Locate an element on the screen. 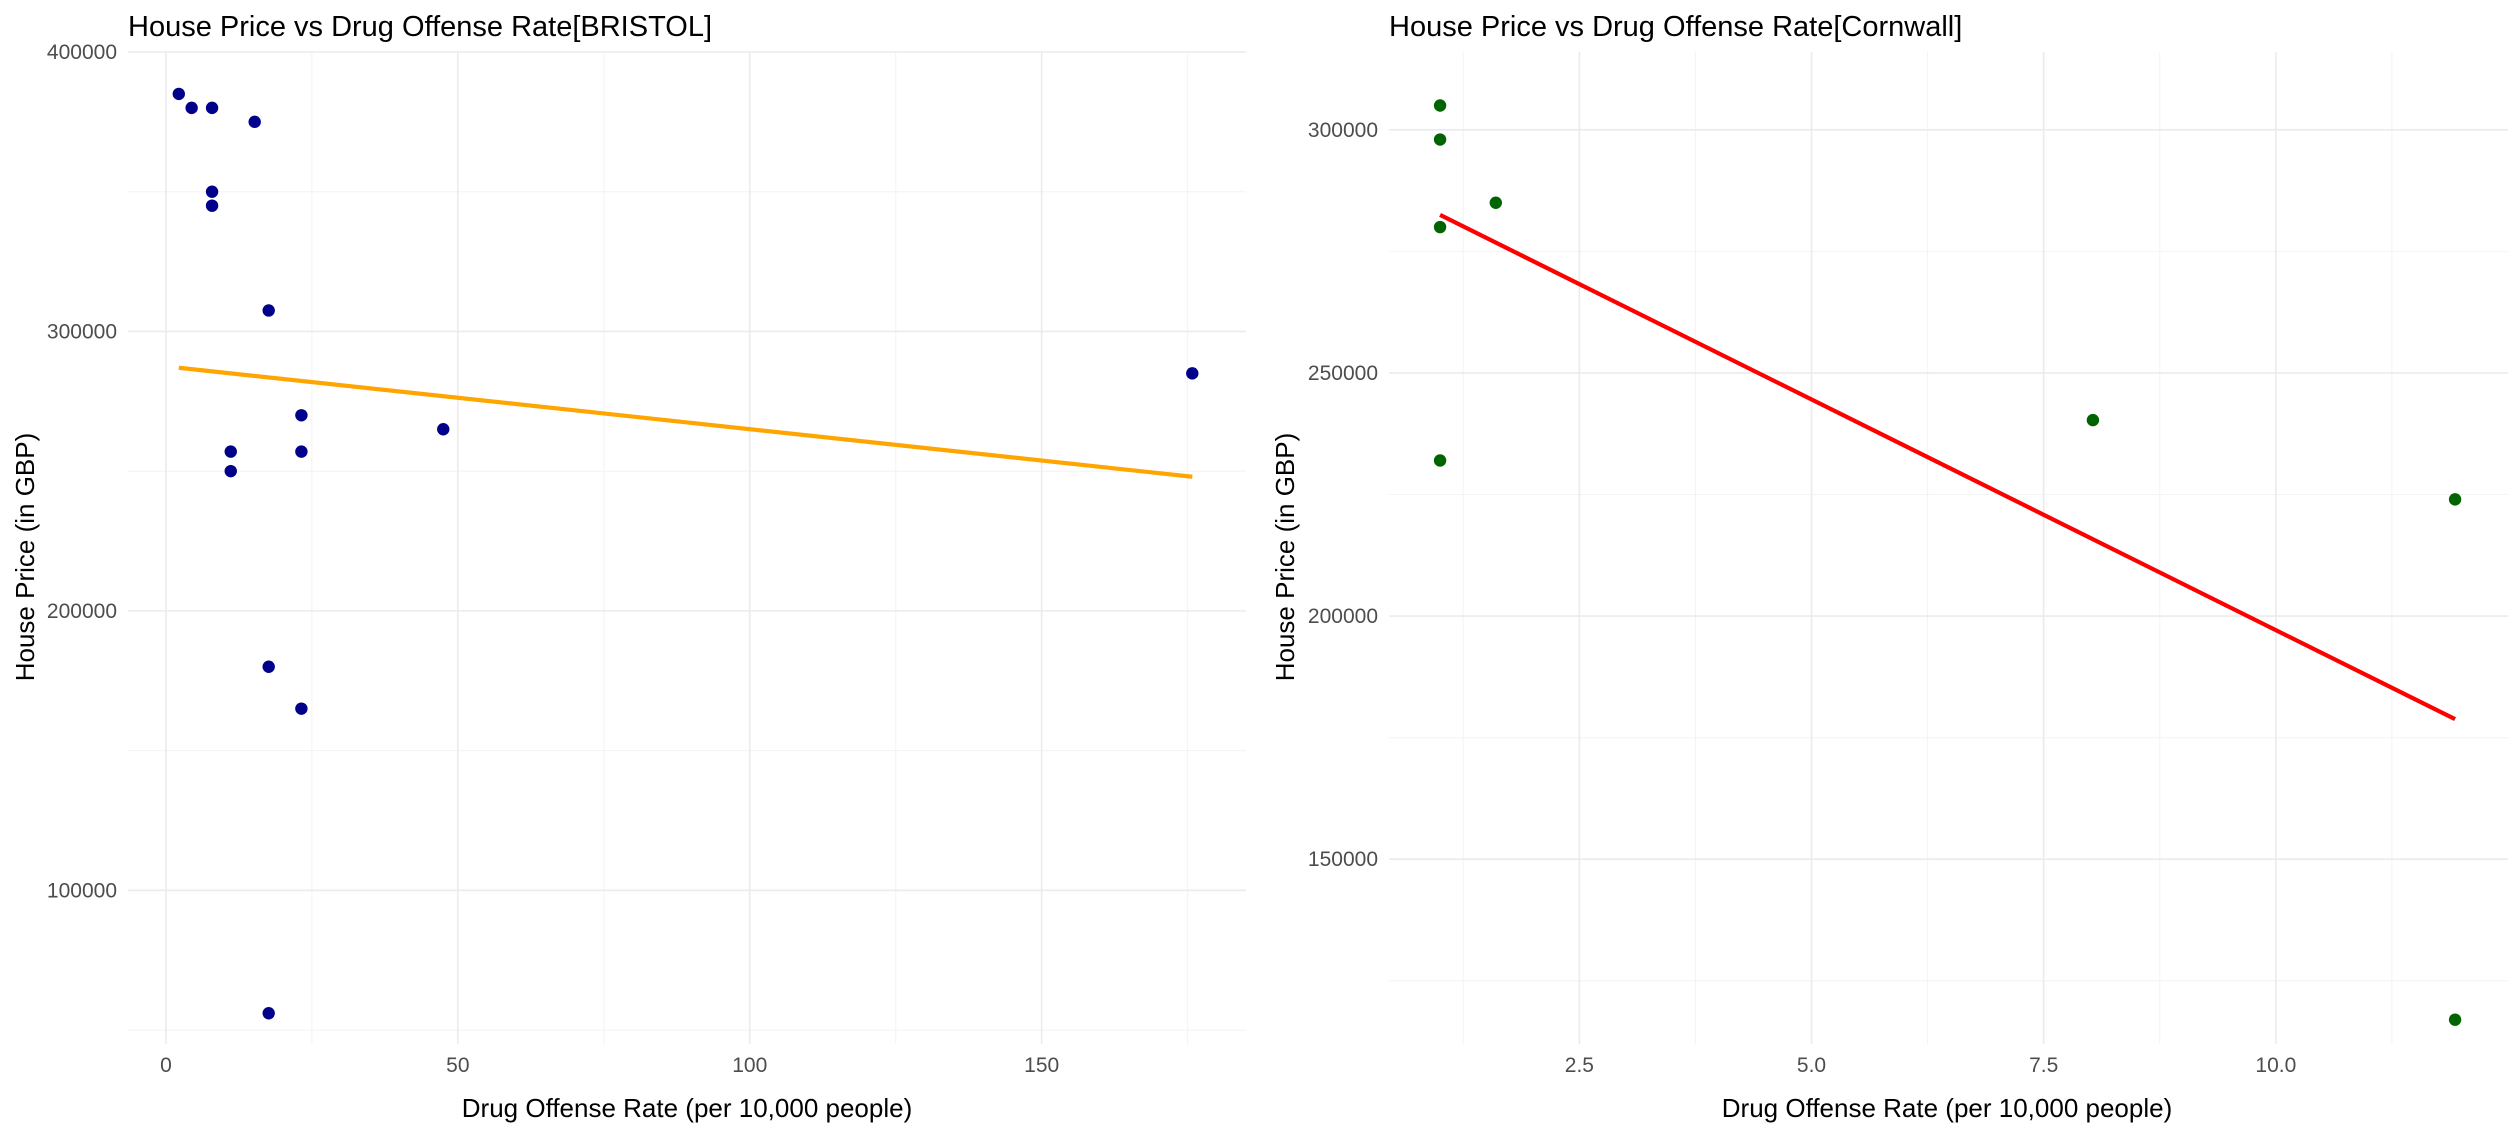 The width and height of the screenshot is (2516, 1132). x-tick-label: 10.0 is located at coordinates (2275, 1065).